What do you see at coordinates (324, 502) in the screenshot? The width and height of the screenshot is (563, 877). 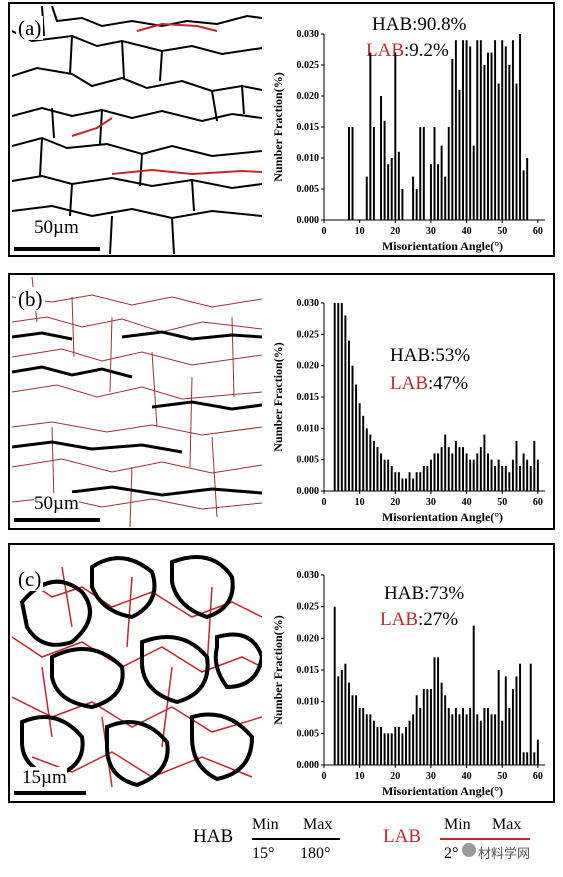 I see `x-tick-label: 0` at bounding box center [324, 502].